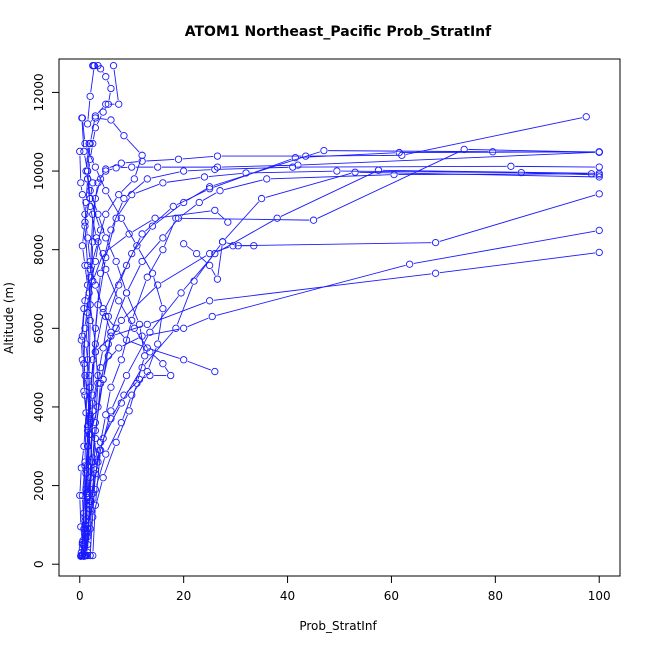 This screenshot has width=650, height=650. What do you see at coordinates (39, 485) in the screenshot?
I see `y-tick-label: 2000` at bounding box center [39, 485].